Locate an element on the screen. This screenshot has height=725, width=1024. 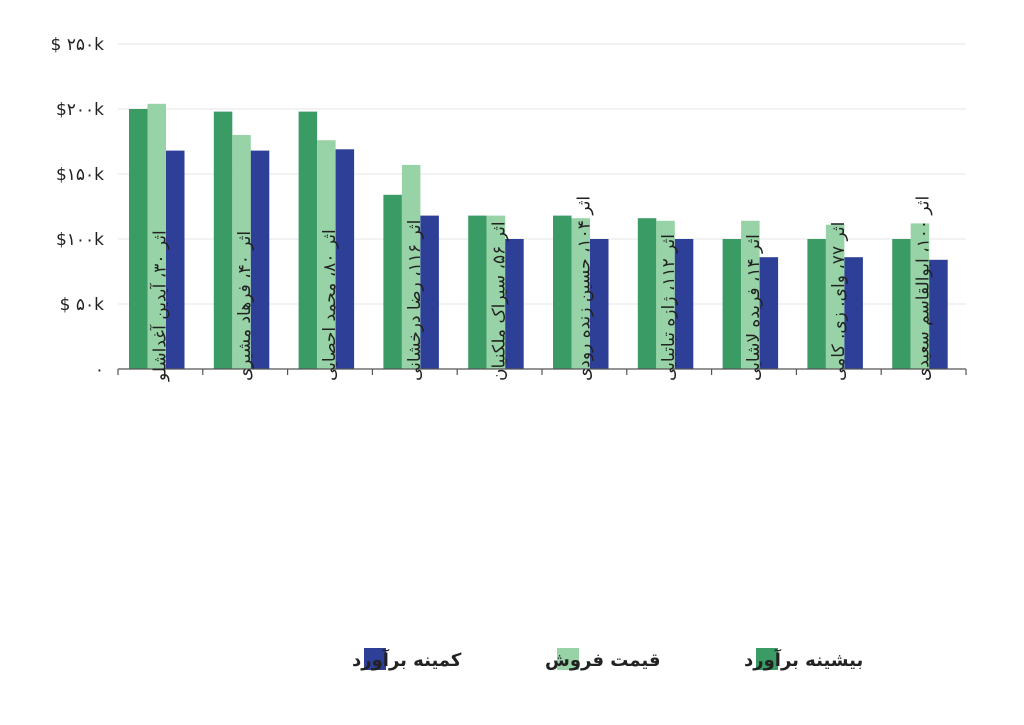
x-tick-label: اثر ۱۴، فریده لاشایی is located at coordinates (754, 307).